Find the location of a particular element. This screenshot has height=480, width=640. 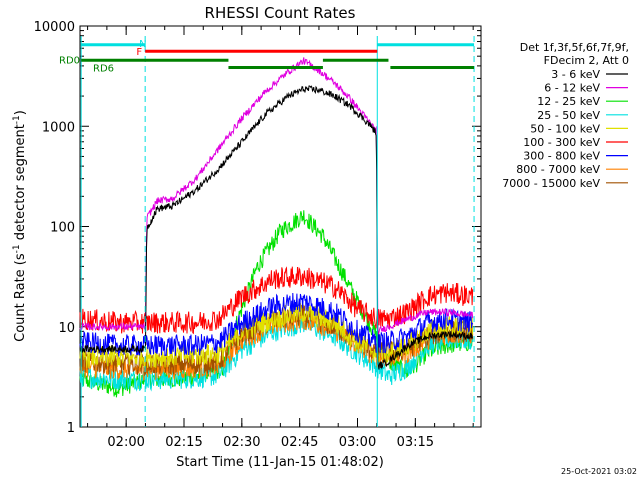

legend-label: 25 - 50 keV is located at coordinates (568, 115).